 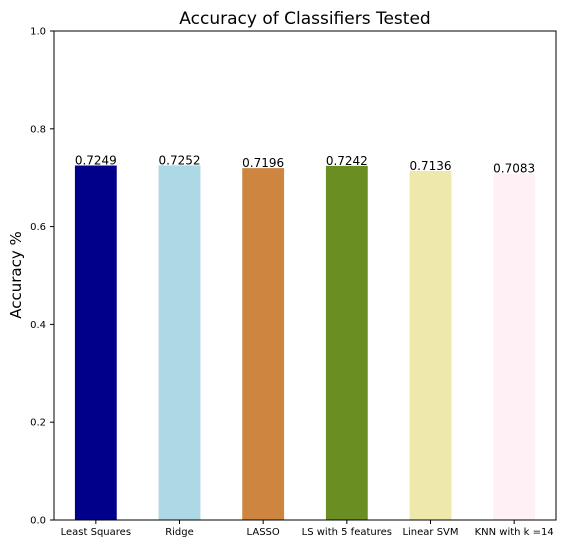 What do you see at coordinates (179, 532) in the screenshot?
I see `x-tick-label-1: Ridge` at bounding box center [179, 532].